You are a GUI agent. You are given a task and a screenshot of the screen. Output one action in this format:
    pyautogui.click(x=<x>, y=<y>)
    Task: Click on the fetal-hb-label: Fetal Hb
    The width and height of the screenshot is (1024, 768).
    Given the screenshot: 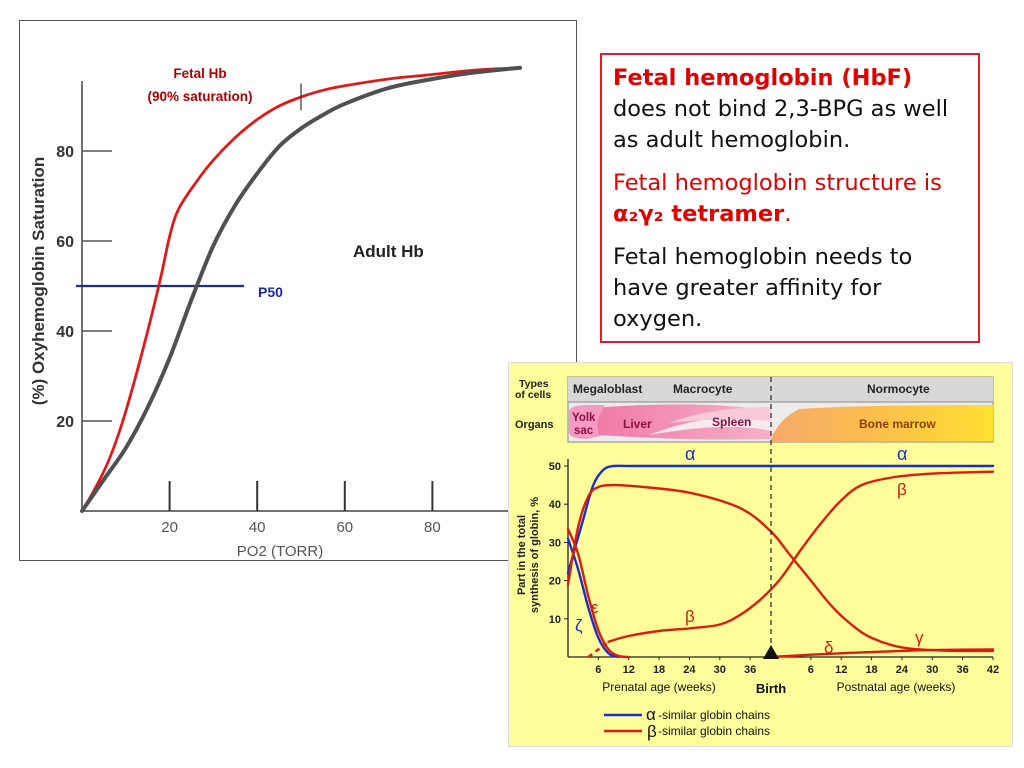 What is the action you would take?
    pyautogui.click(x=199, y=73)
    